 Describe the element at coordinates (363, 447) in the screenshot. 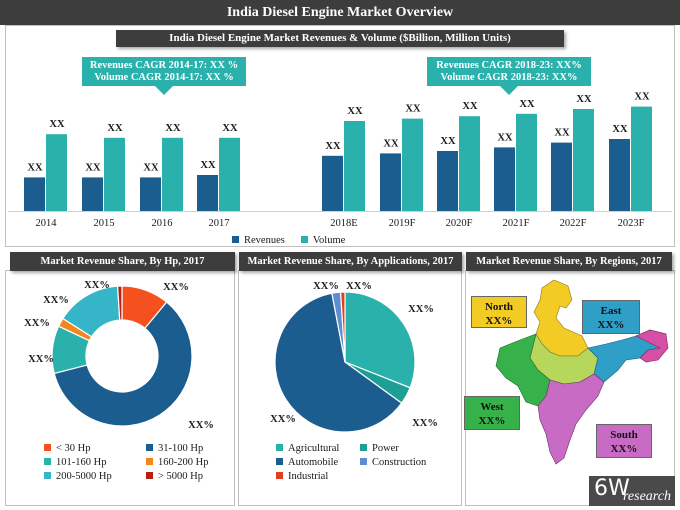

I see `power-swatch` at that location.